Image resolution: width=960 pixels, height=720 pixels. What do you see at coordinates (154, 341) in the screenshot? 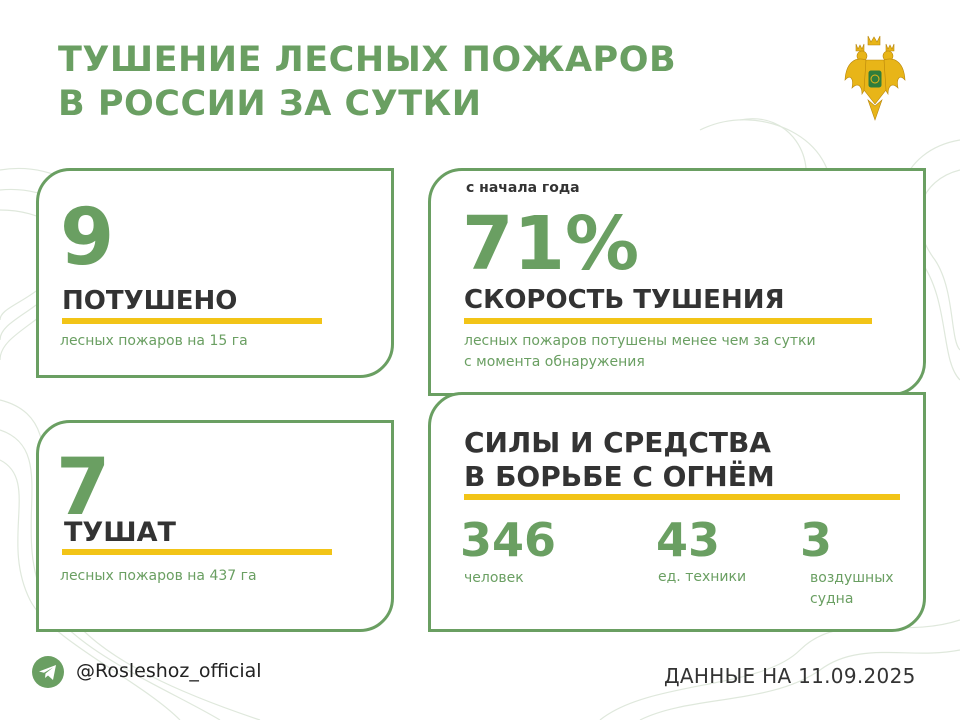
I see `extinguished-caption: лесных пожаров на 15 га` at bounding box center [154, 341].